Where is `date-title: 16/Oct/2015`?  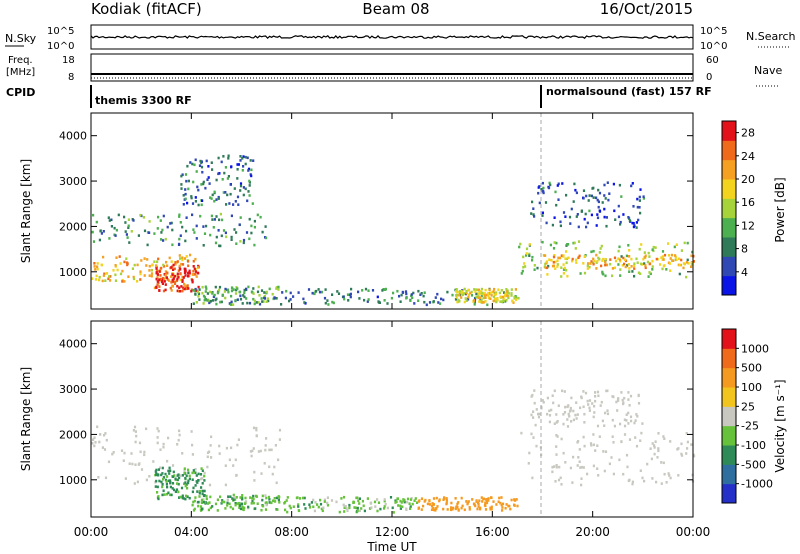
date-title: 16/Oct/2015 is located at coordinates (646, 9).